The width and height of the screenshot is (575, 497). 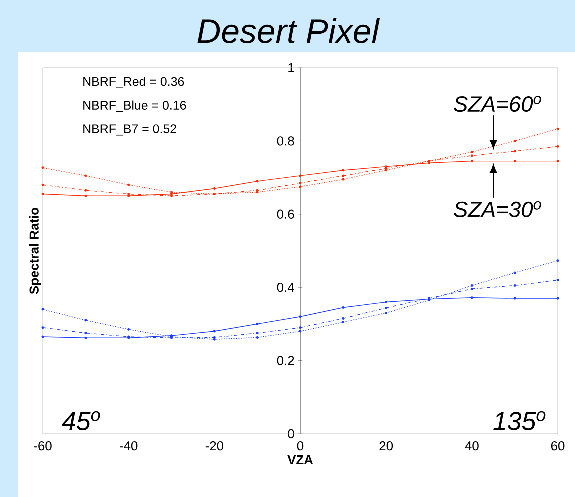 What do you see at coordinates (301, 460) in the screenshot?
I see `x-axis-title: VZA` at bounding box center [301, 460].